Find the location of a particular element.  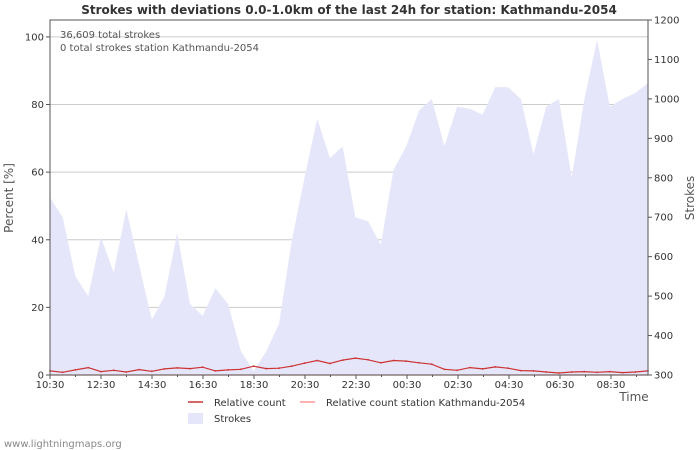

left-tick-label: 40 is located at coordinates (37, 240).